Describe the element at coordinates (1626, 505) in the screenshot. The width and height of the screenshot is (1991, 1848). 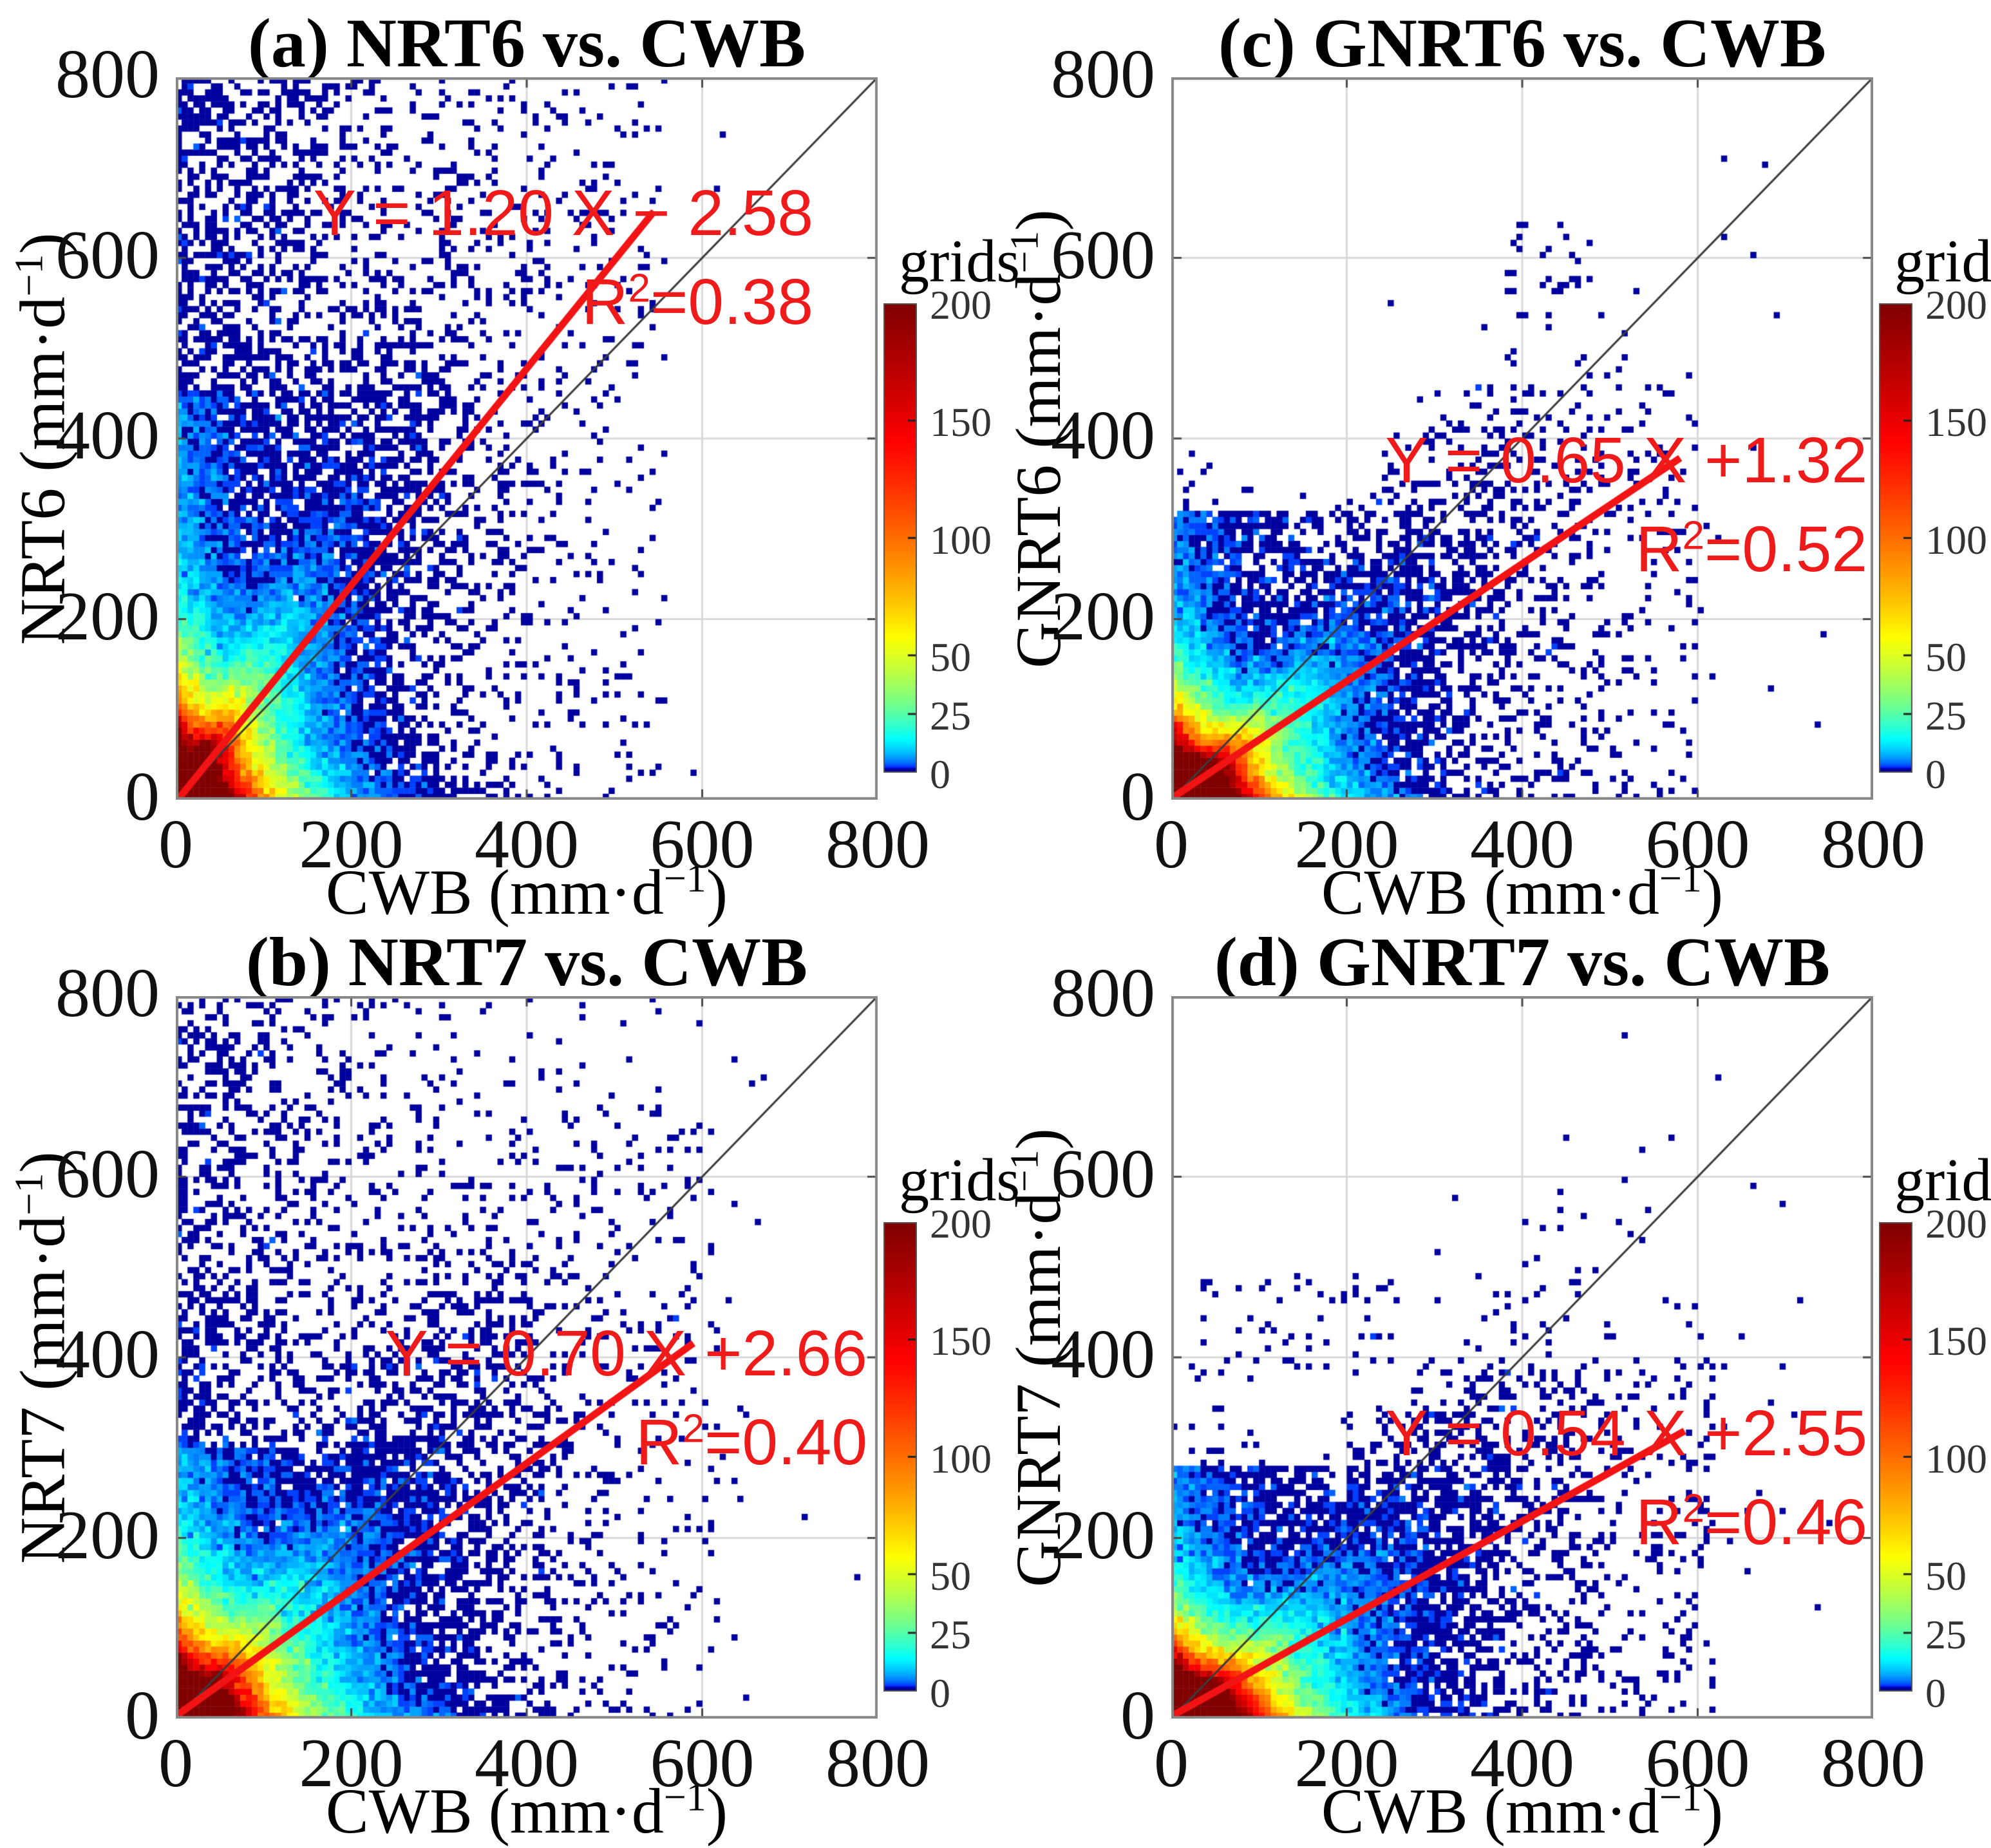
I see `regression-equation: Y = 0.65 X +1.32 R2=0.52` at that location.